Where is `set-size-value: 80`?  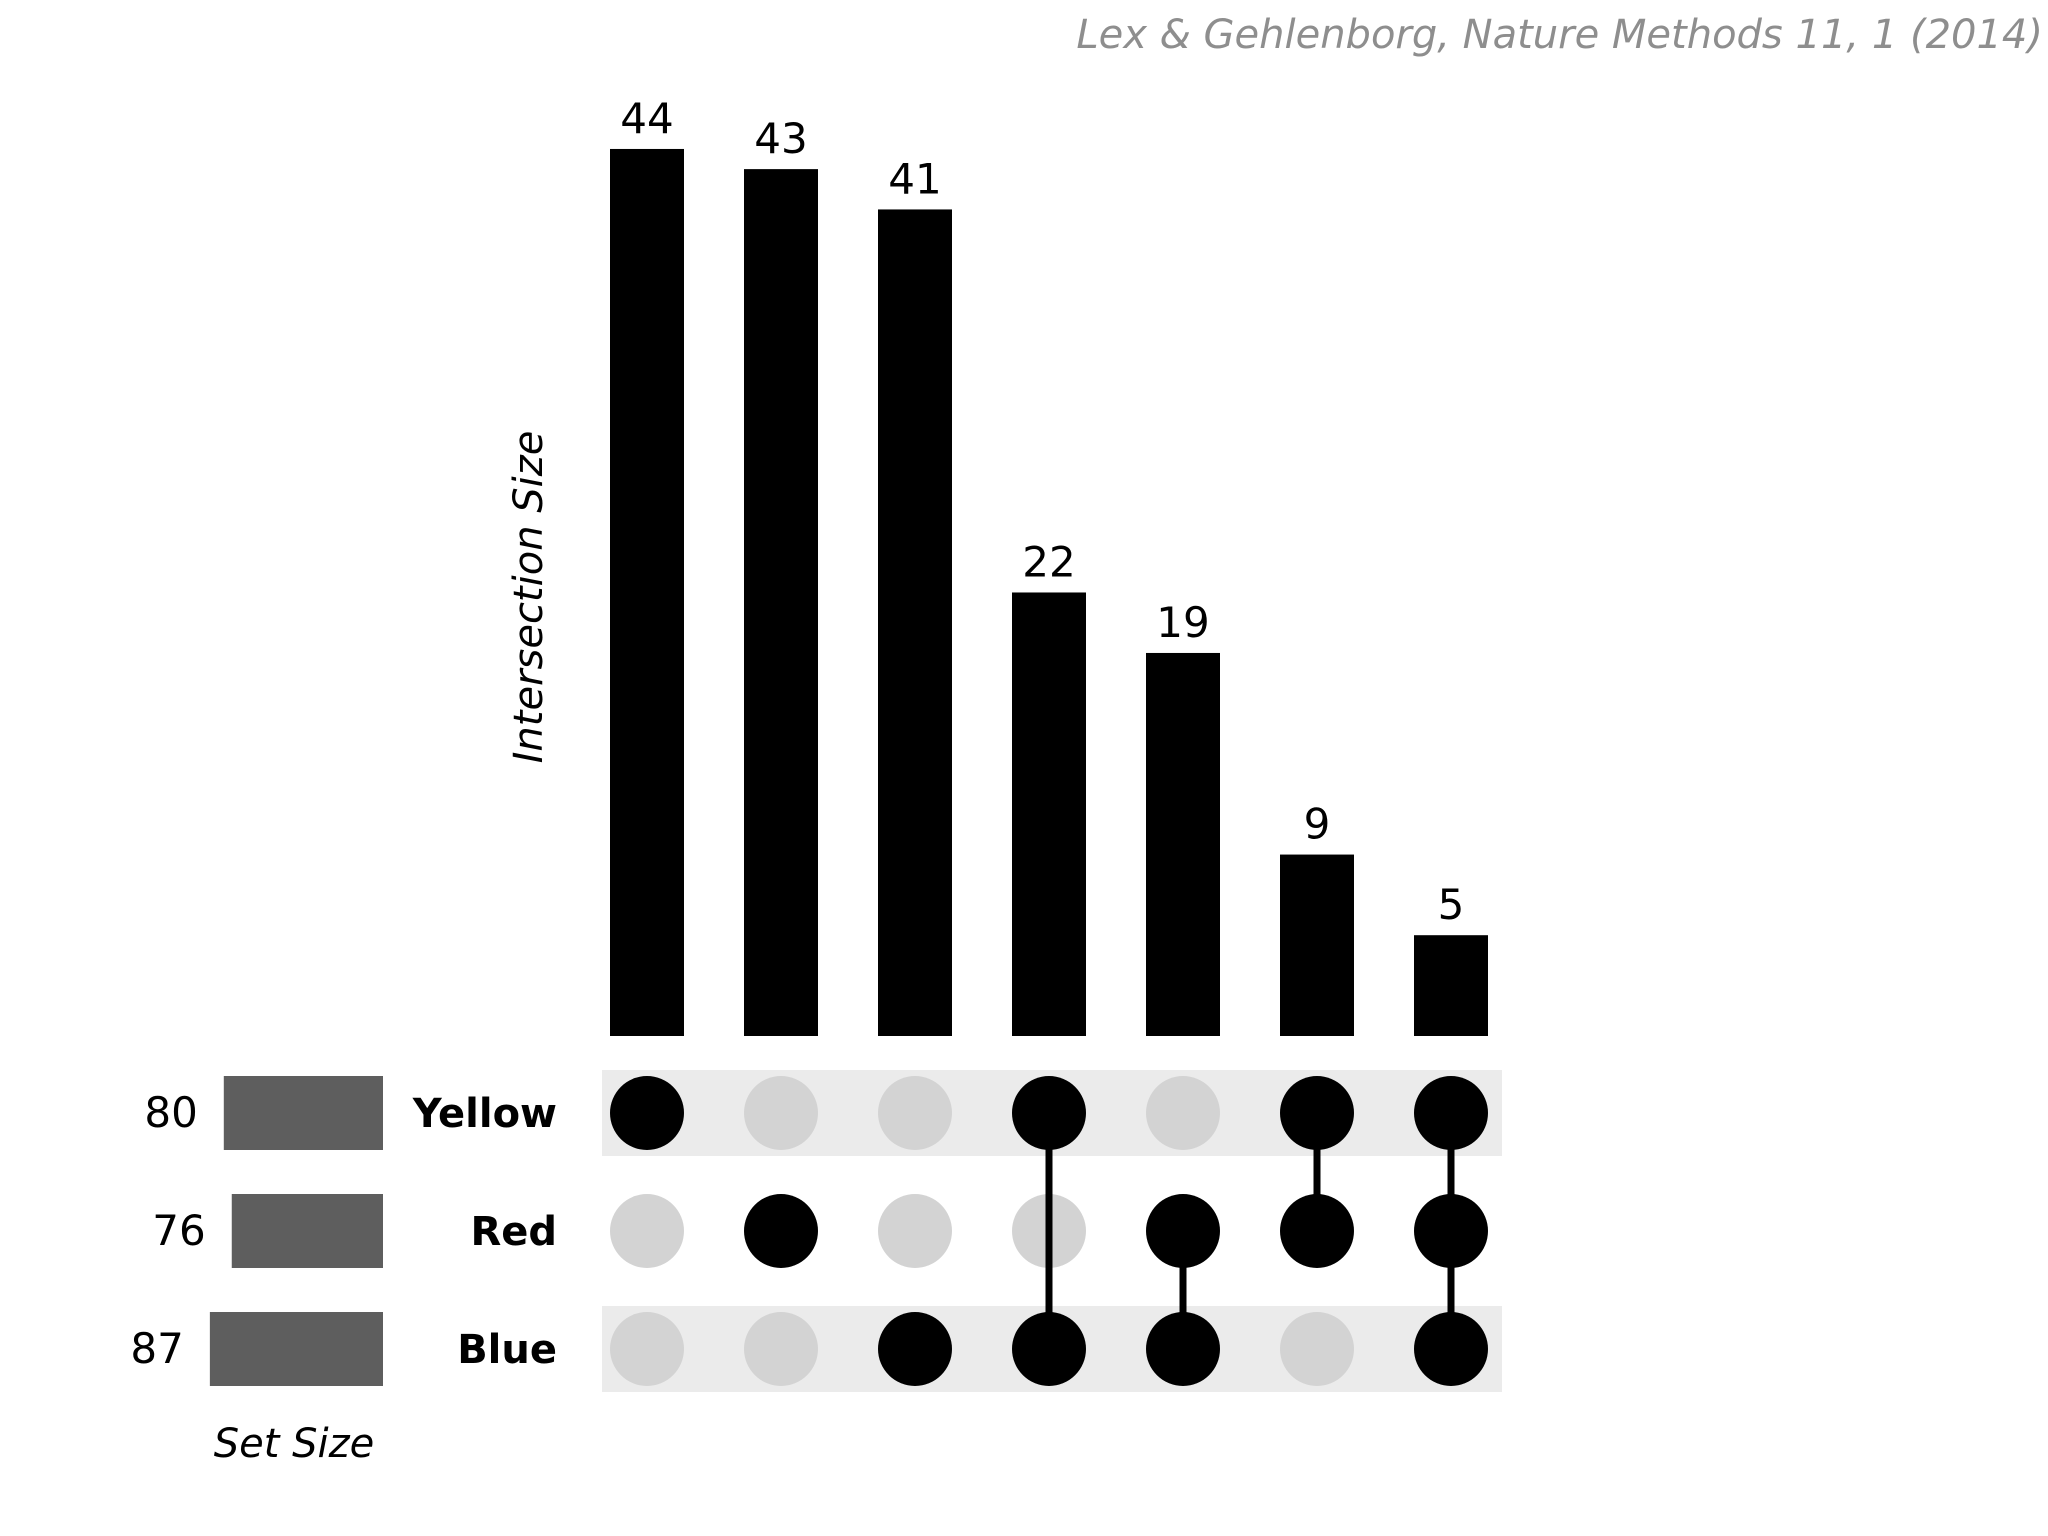
set-size-value: 80 is located at coordinates (170, 1112).